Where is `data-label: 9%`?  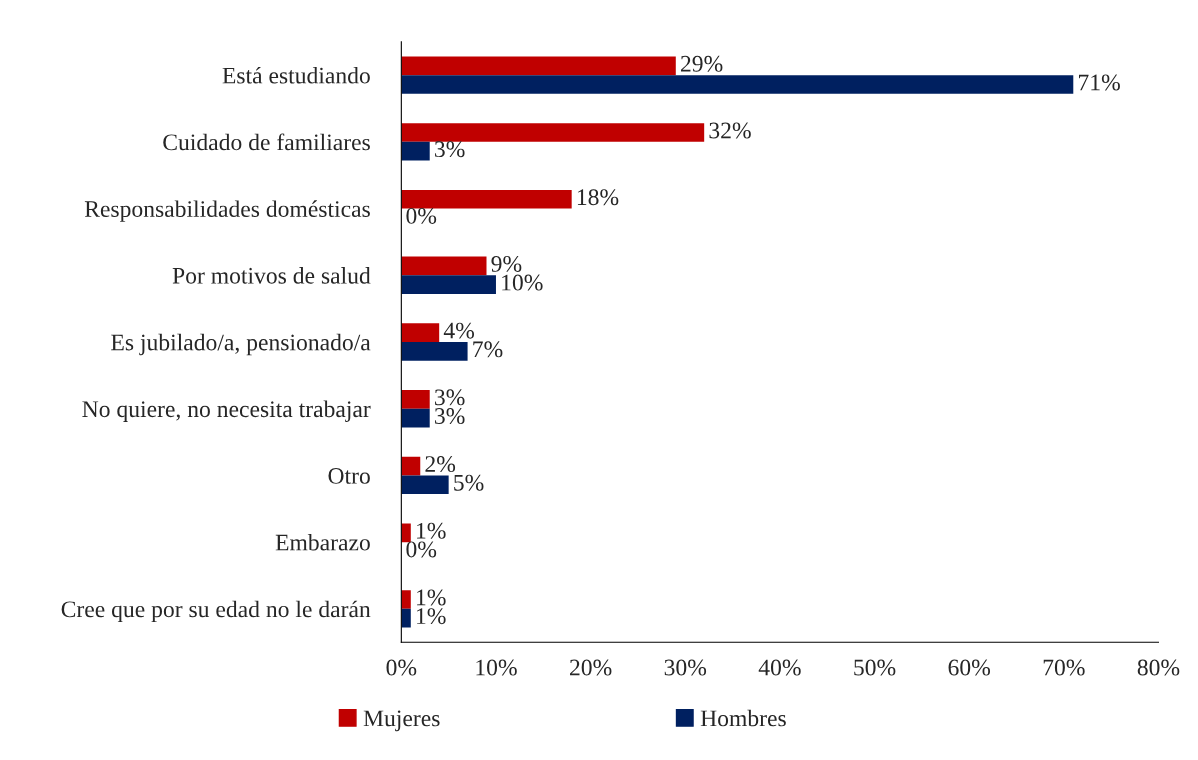 data-label: 9% is located at coordinates (506, 263).